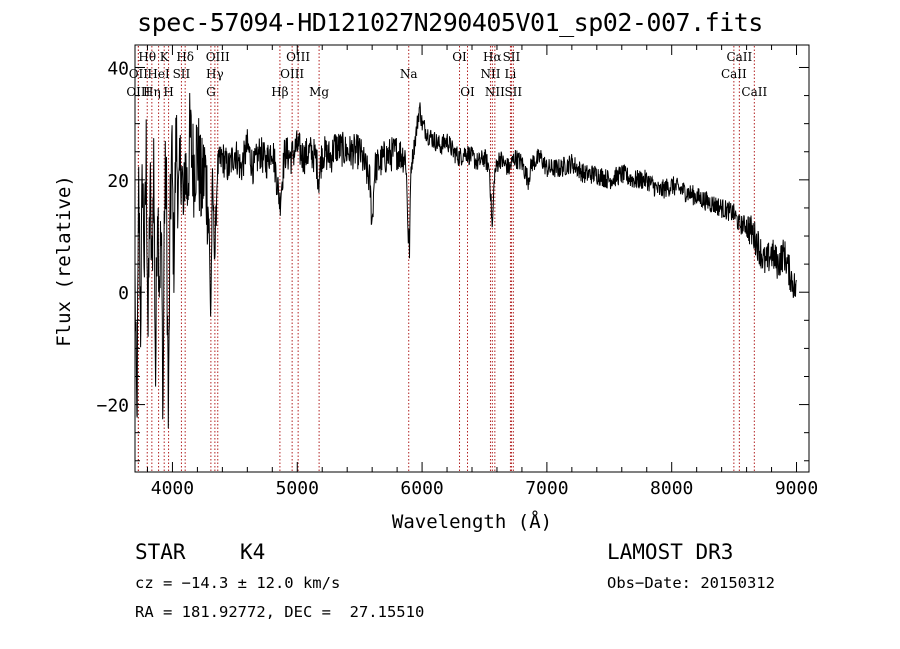 This screenshot has height=649, width=900. Describe the element at coordinates (279, 92) in the screenshot. I see `spectral-line-label: Hβ` at that location.